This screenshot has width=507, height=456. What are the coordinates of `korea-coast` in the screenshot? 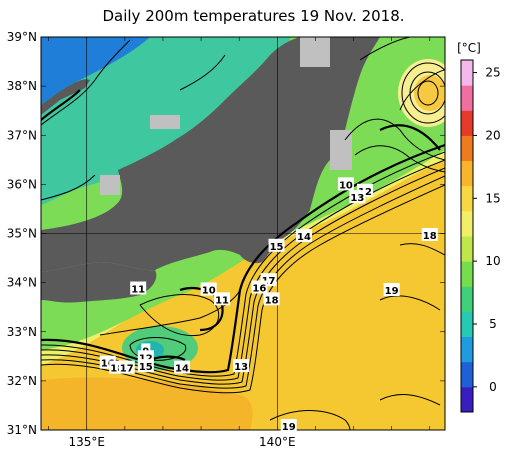 It's located at (65, 97).